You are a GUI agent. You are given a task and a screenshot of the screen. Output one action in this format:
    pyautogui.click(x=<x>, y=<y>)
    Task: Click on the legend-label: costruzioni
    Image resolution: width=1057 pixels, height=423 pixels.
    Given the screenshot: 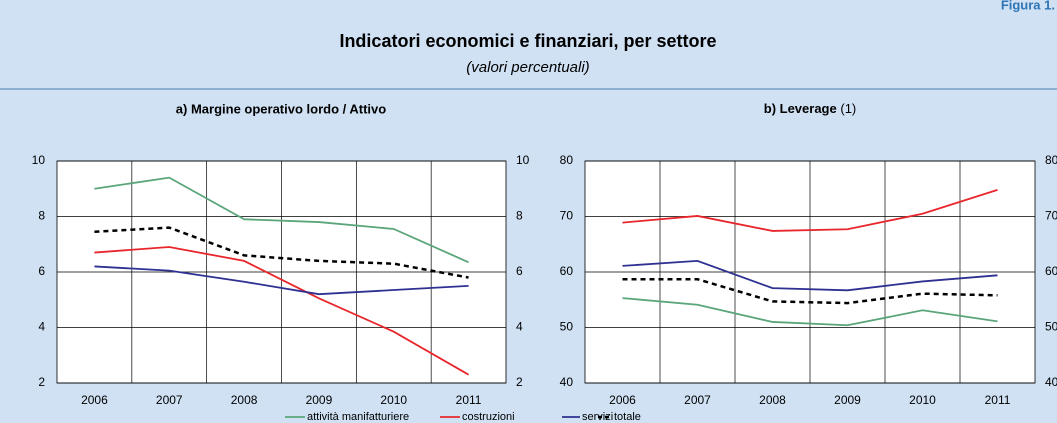 What is the action you would take?
    pyautogui.click(x=488, y=417)
    